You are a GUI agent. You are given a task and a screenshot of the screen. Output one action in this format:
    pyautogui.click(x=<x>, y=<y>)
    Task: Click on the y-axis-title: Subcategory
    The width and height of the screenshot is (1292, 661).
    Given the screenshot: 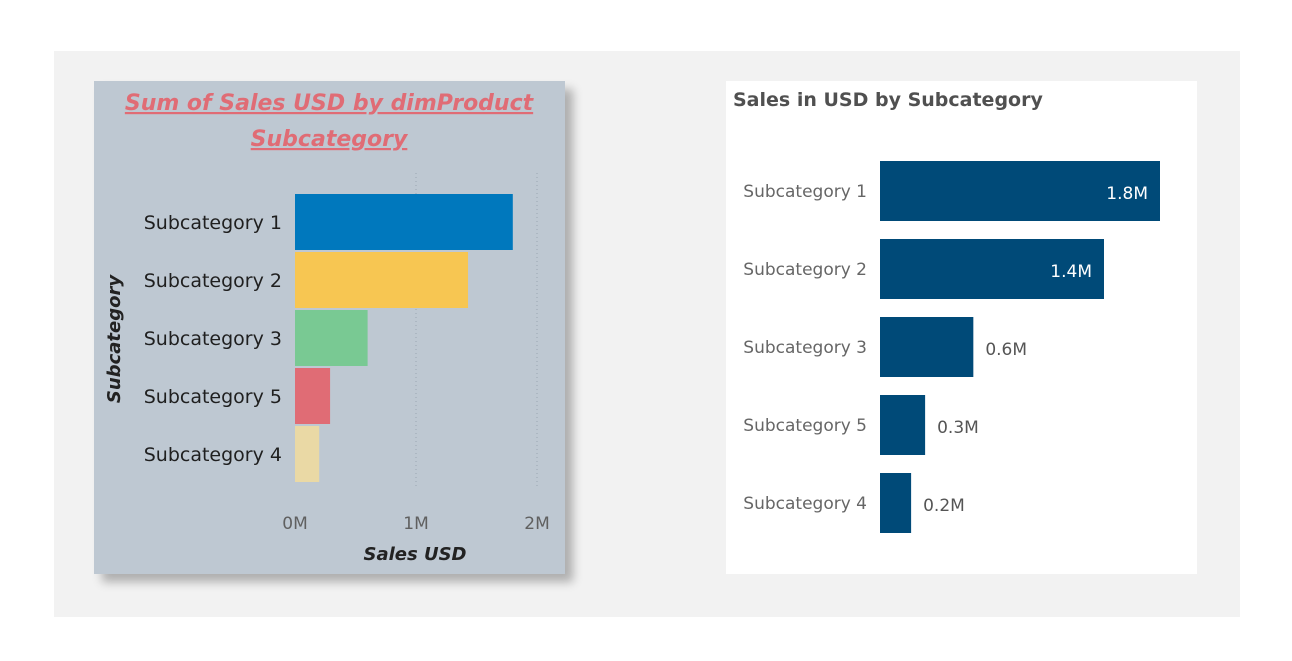 What is the action you would take?
    pyautogui.click(x=114, y=338)
    